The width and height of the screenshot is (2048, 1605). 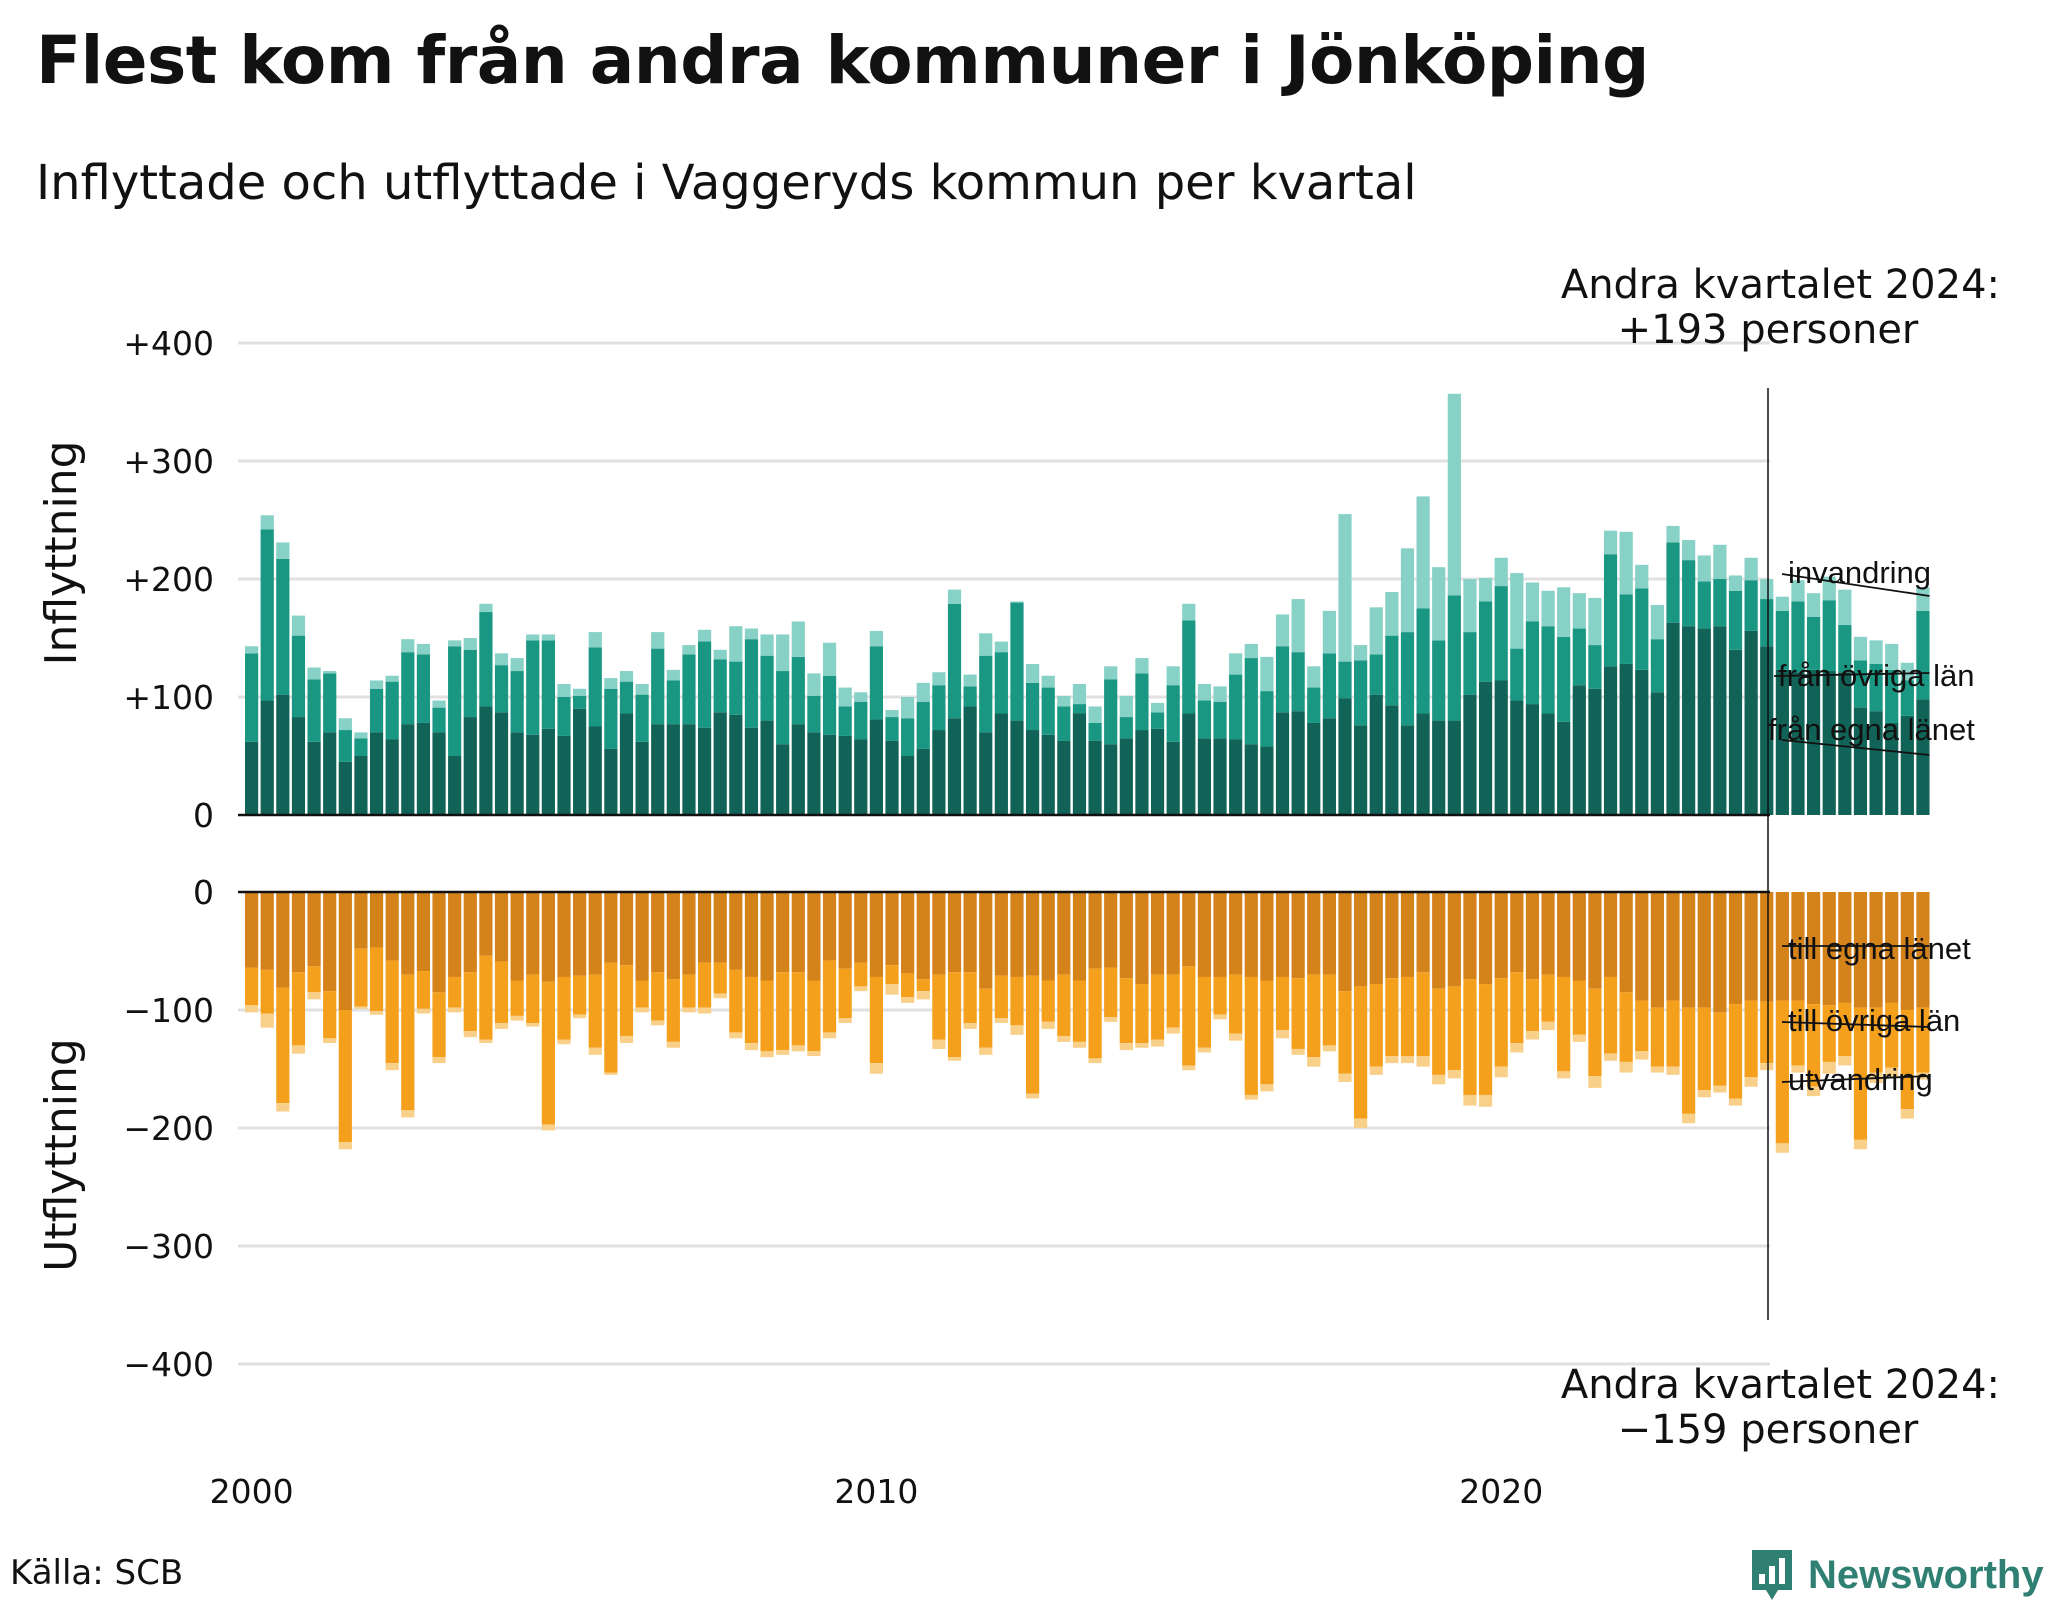 What do you see at coordinates (61, 1155) in the screenshot?
I see `y-axis-label-outflow: Utflyttning` at bounding box center [61, 1155].